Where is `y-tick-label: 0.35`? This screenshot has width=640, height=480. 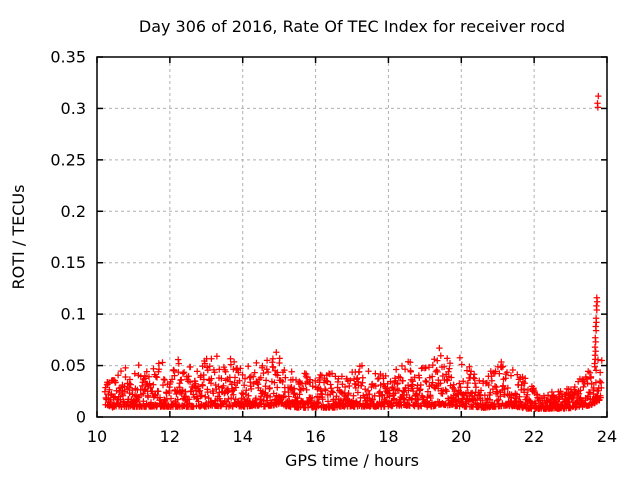
y-tick-label: 0.35 is located at coordinates (68, 57).